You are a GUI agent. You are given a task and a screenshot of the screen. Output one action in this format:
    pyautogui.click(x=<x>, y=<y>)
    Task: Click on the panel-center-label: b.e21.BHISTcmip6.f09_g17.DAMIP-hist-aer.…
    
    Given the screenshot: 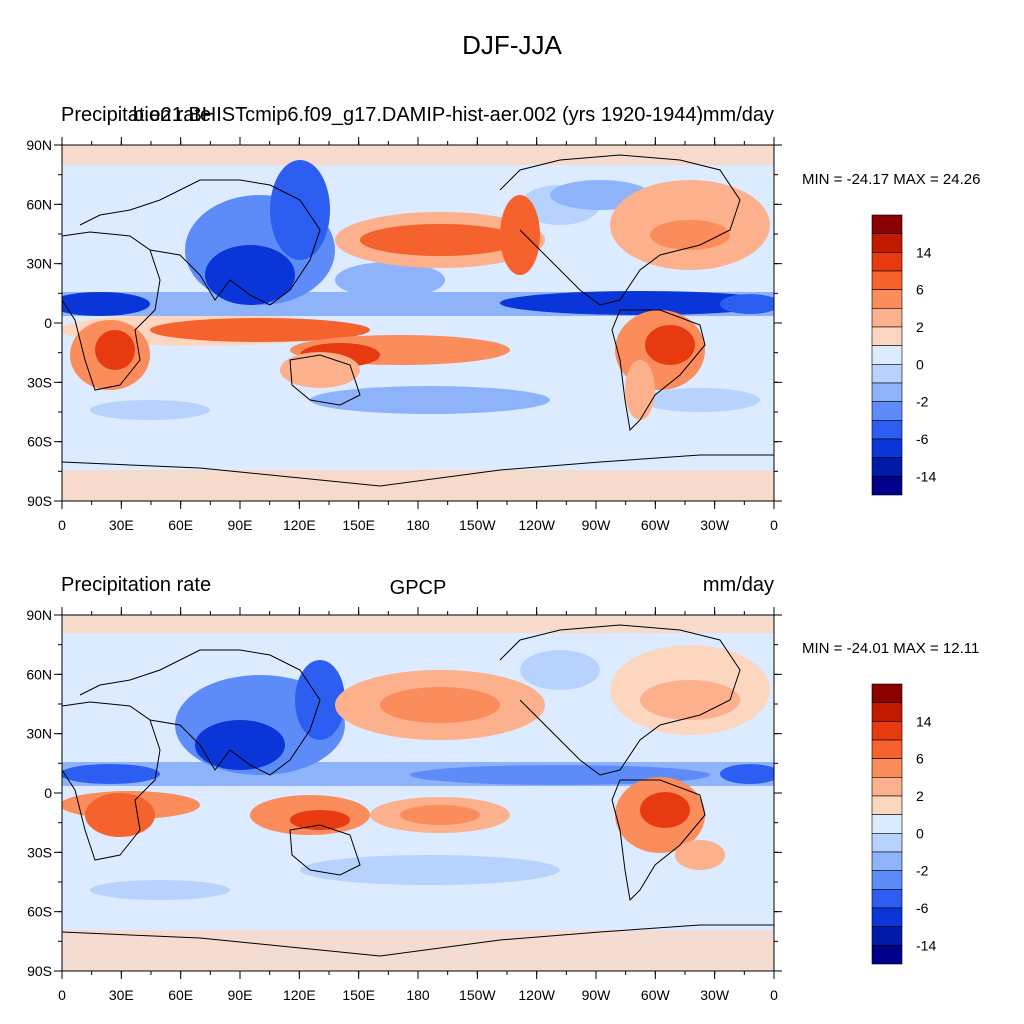 What is the action you would take?
    pyautogui.click(x=418, y=115)
    